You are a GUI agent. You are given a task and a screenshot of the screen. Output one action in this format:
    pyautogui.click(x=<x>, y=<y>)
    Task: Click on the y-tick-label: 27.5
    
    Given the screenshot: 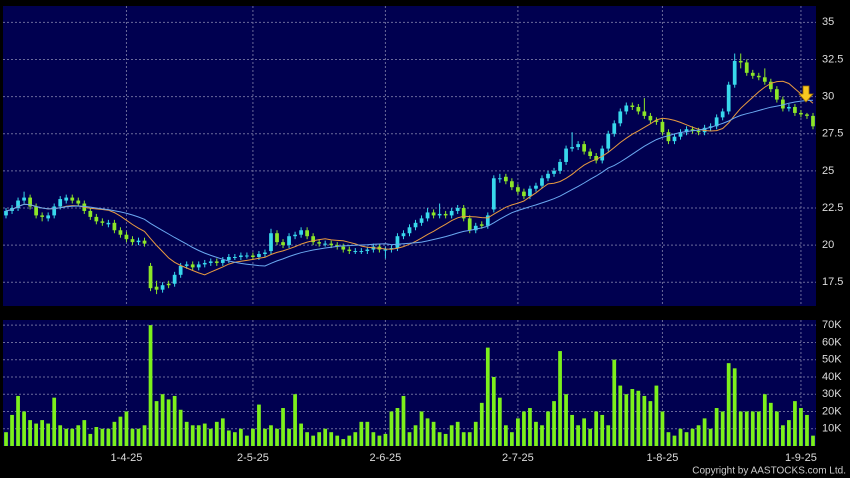 What is the action you would take?
    pyautogui.click(x=832, y=134)
    